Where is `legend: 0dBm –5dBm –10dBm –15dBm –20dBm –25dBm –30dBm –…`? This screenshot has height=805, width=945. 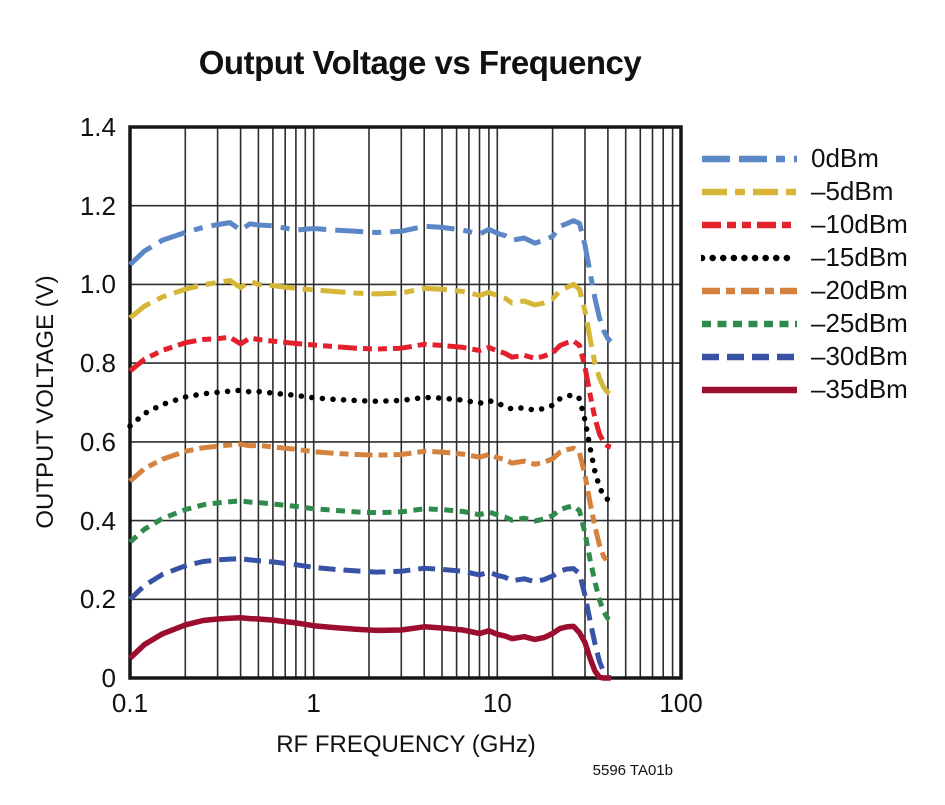
legend: 0dBm –5dBm –10dBm –15dBm –20dBm –25dBm –30dBm –… is located at coordinates (804, 274).